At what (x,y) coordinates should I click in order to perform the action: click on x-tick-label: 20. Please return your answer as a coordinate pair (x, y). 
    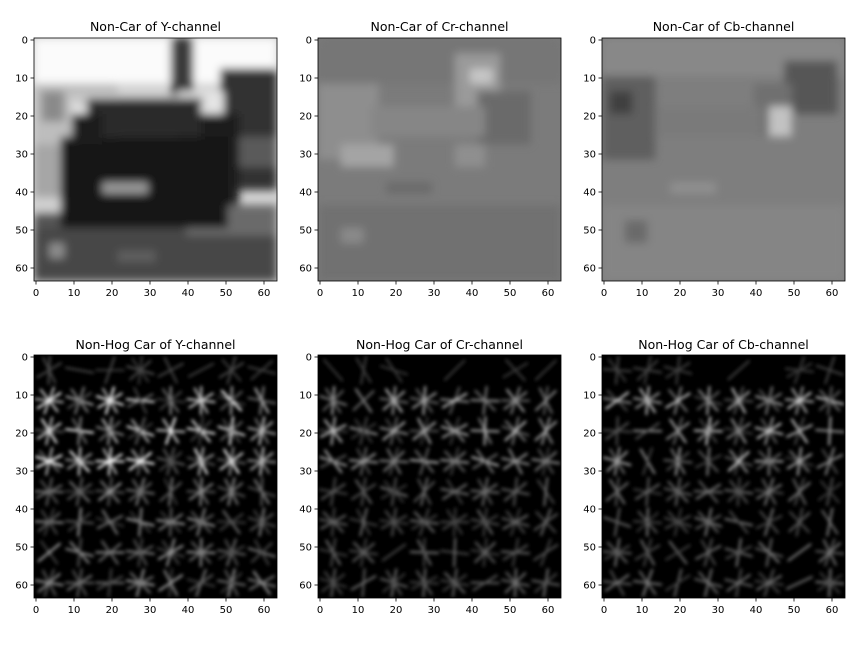
    Looking at the image, I should click on (680, 293).